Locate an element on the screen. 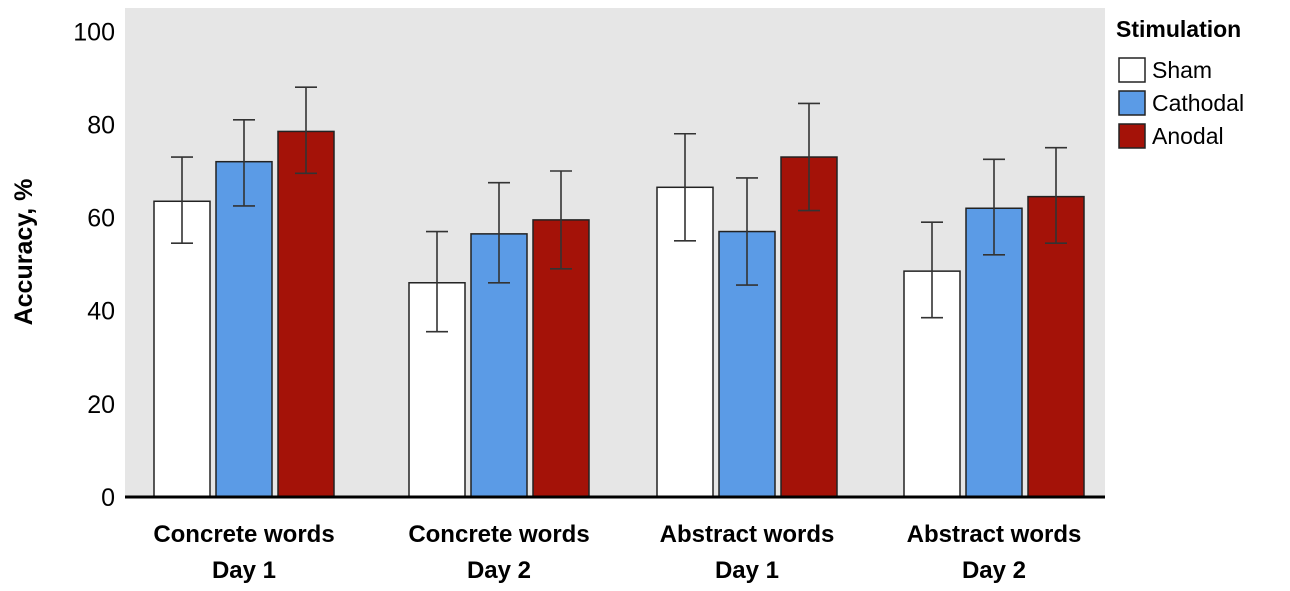 This screenshot has width=1290, height=591. y-tick-label: 80 is located at coordinates (101, 125).